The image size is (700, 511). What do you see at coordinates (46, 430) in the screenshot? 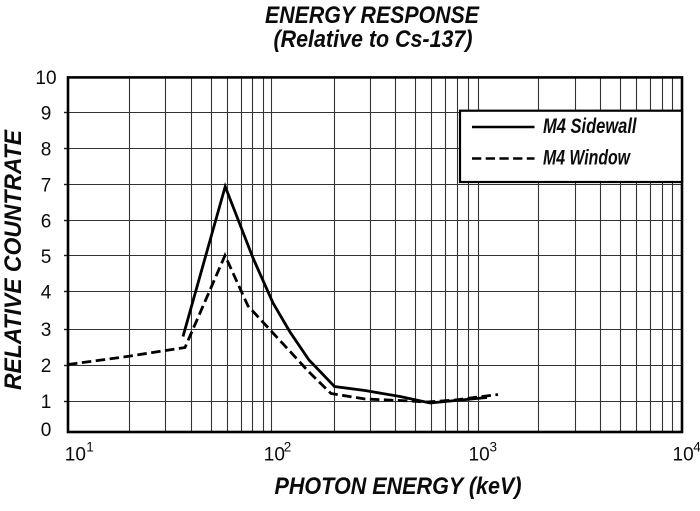
I see `svg-text: 0` at bounding box center [46, 430].